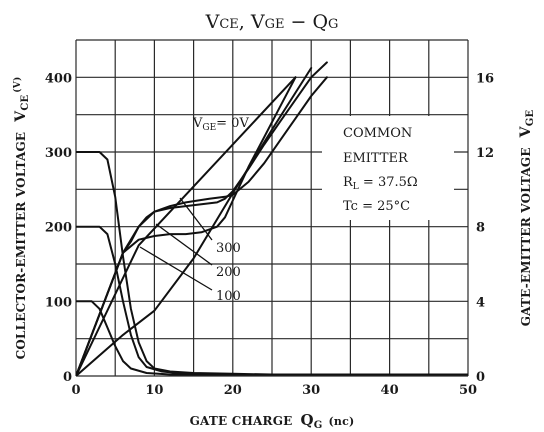  What do you see at coordinates (480, 228) in the screenshot?
I see `y-right-tick-label: 8` at bounding box center [480, 228].